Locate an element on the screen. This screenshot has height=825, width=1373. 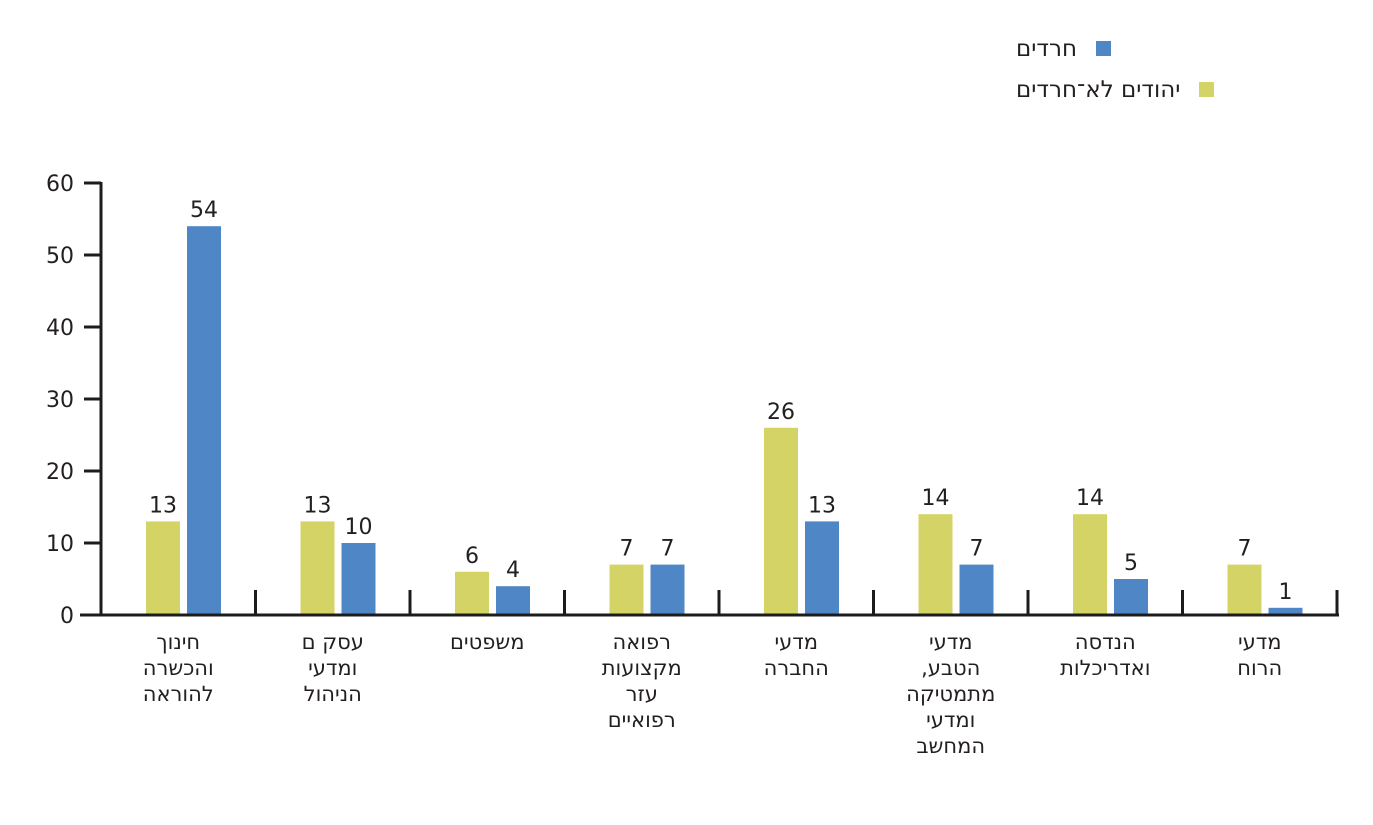
category-label-line: משפטים is located at coordinates (487, 642).